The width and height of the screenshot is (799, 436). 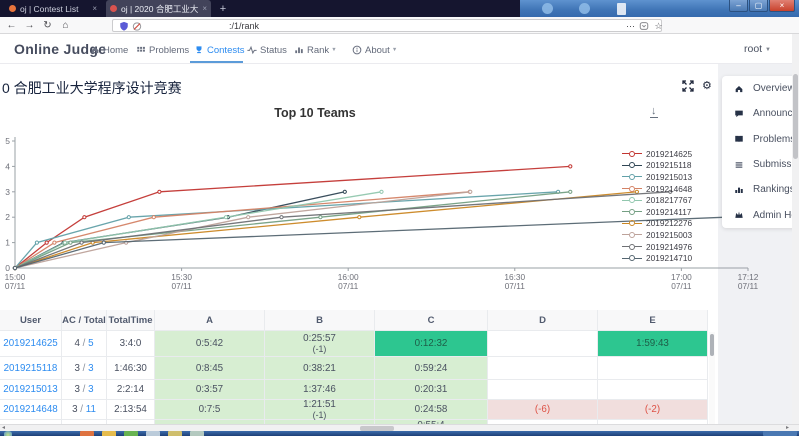 I want to click on close-button: ×, so click(x=782, y=6).